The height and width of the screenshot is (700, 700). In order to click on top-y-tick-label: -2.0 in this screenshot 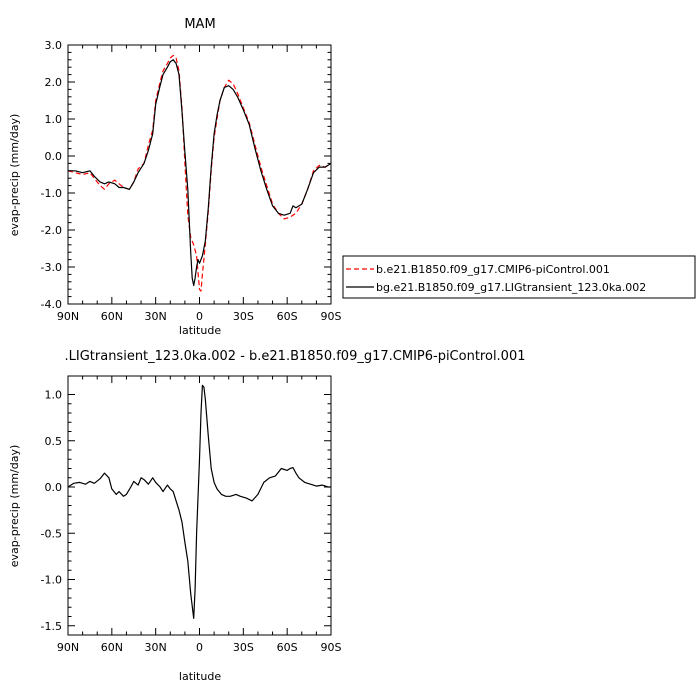, I will do `click(51, 230)`.